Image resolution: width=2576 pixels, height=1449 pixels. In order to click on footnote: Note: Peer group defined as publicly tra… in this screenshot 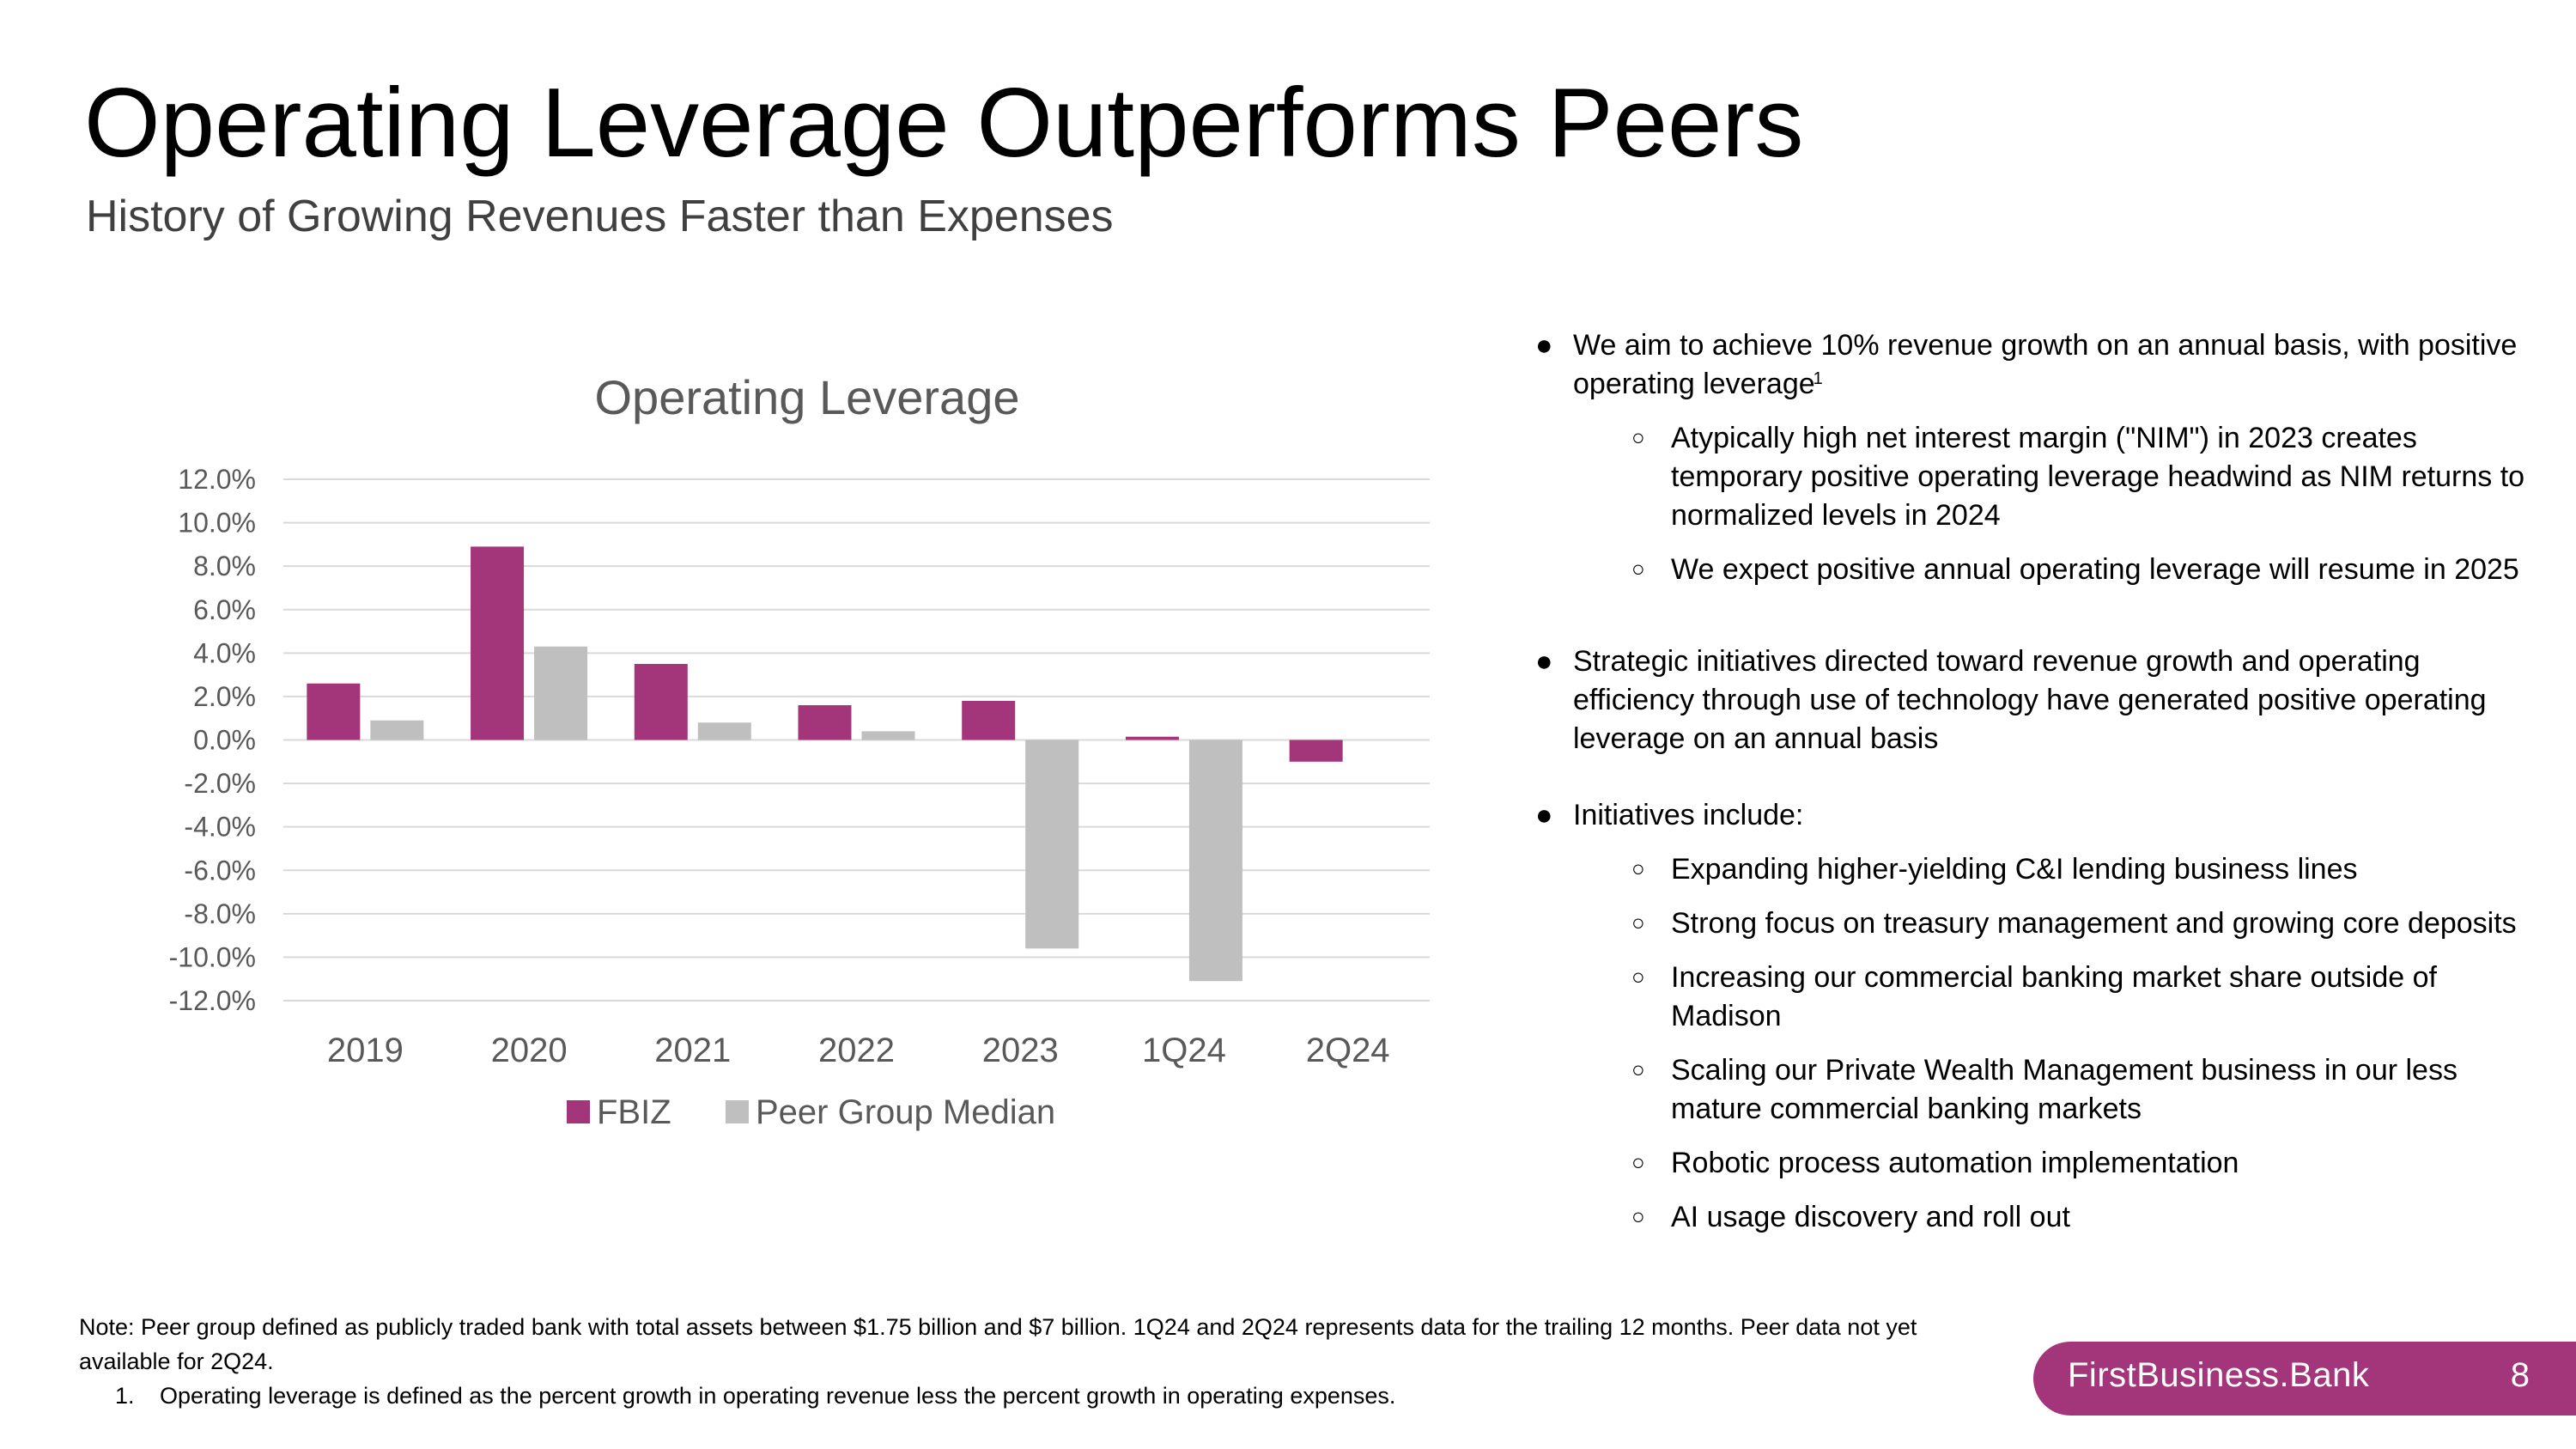, I will do `click(1041, 1361)`.